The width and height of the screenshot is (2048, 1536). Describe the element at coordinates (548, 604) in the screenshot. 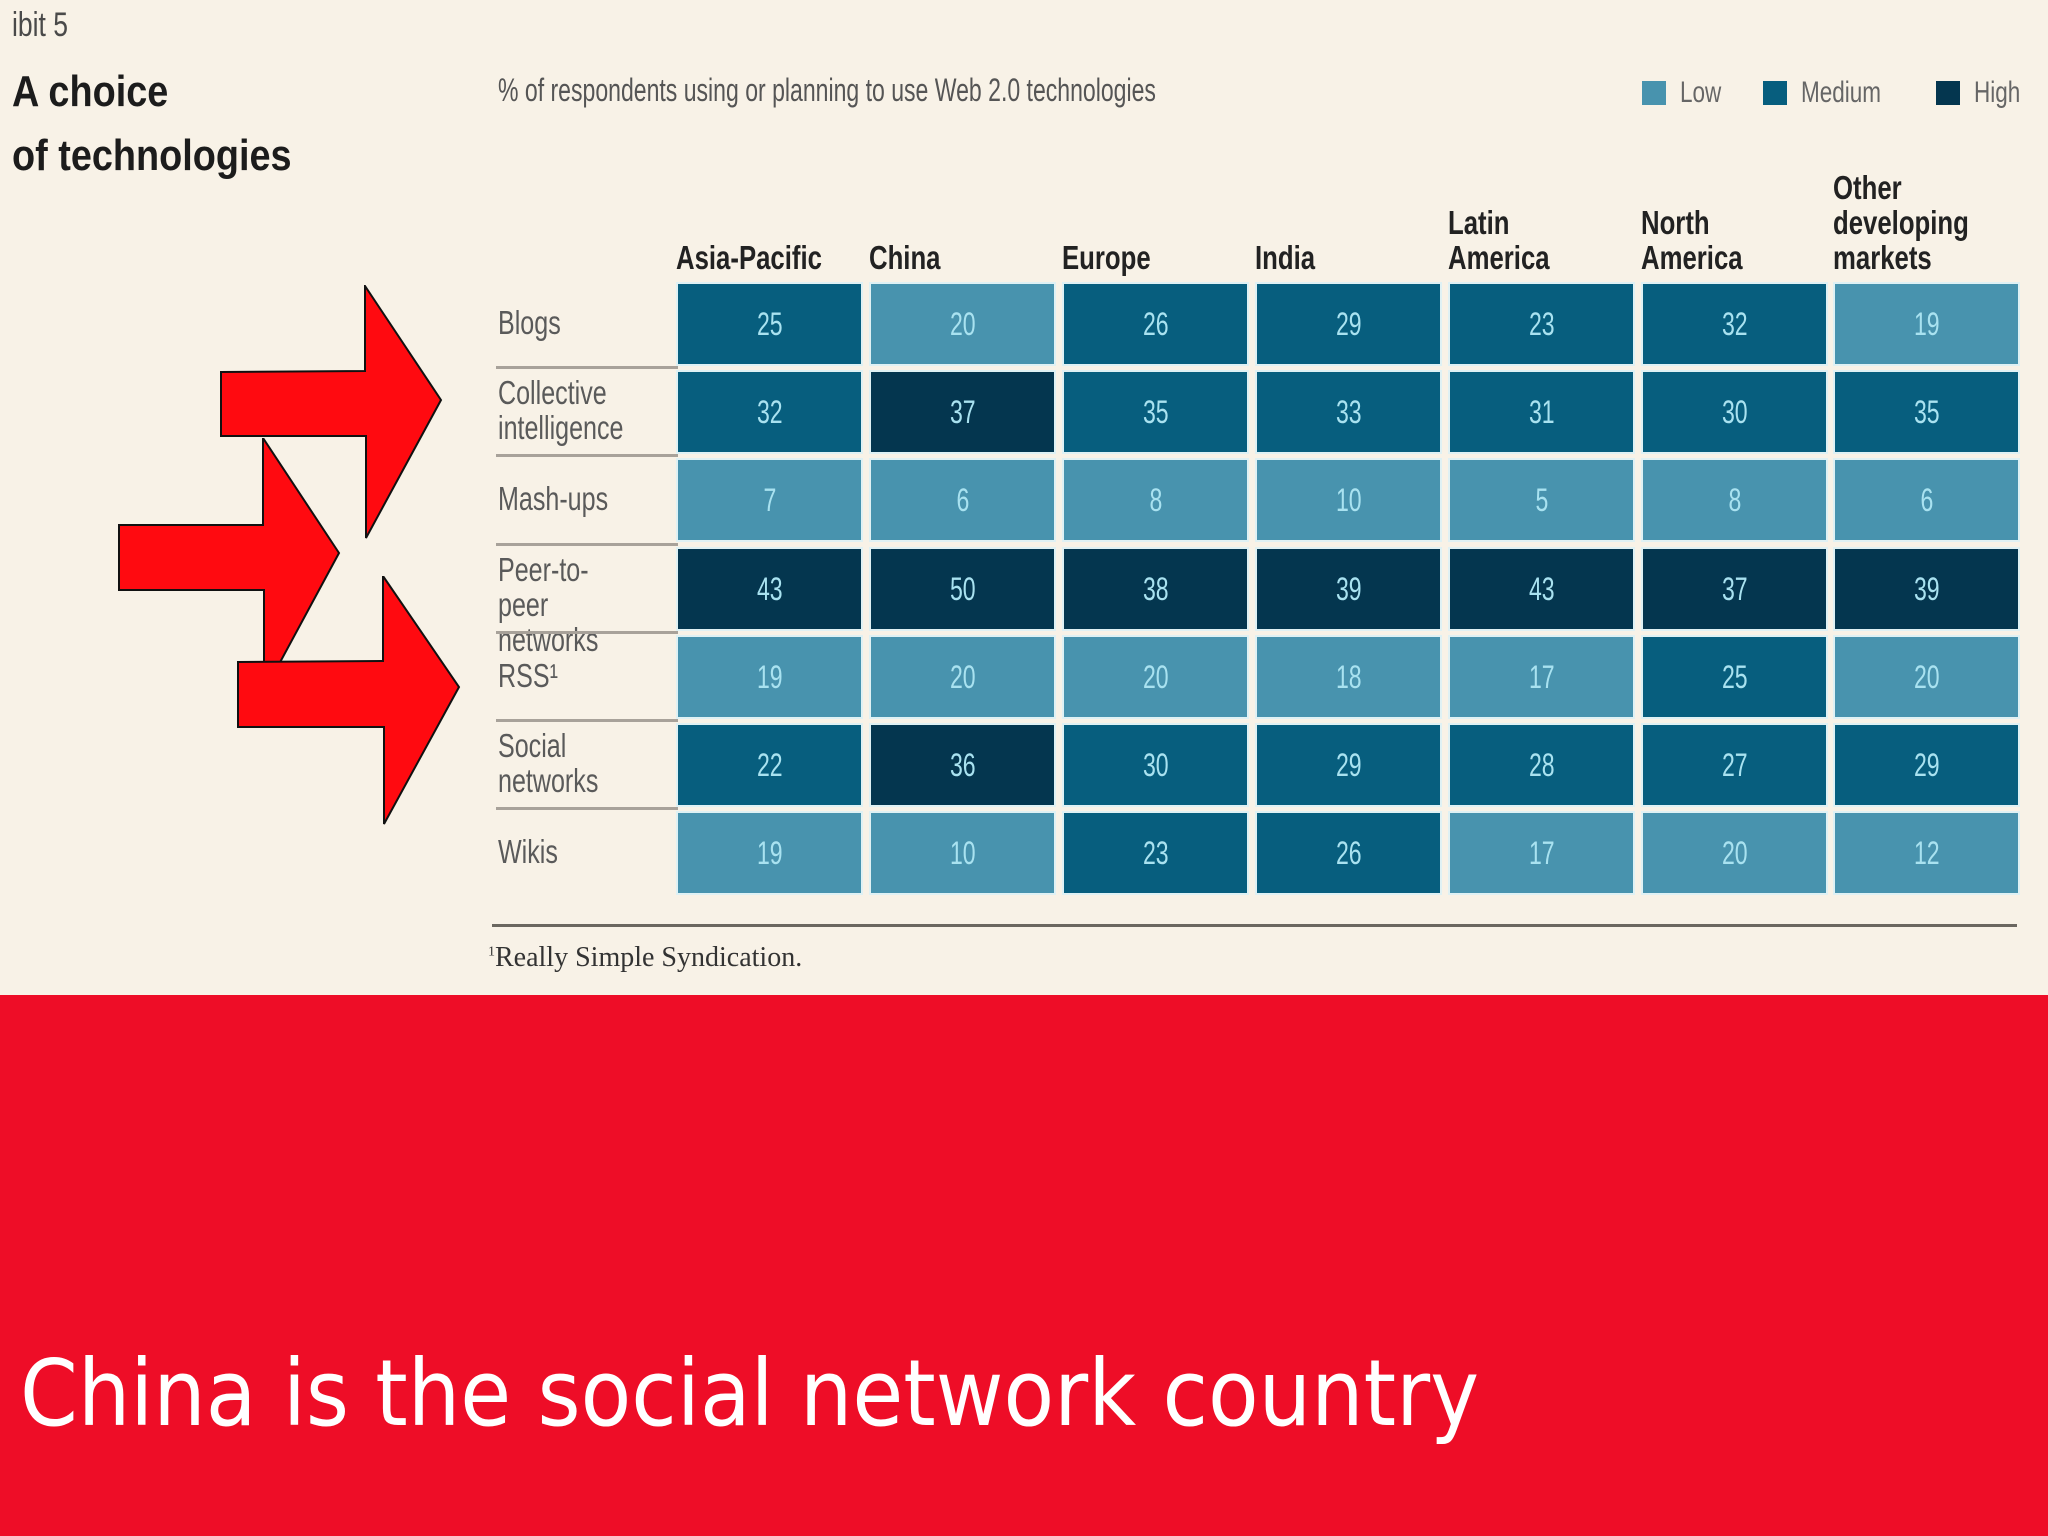

I see `row-label: Peer-to-peer networks` at that location.